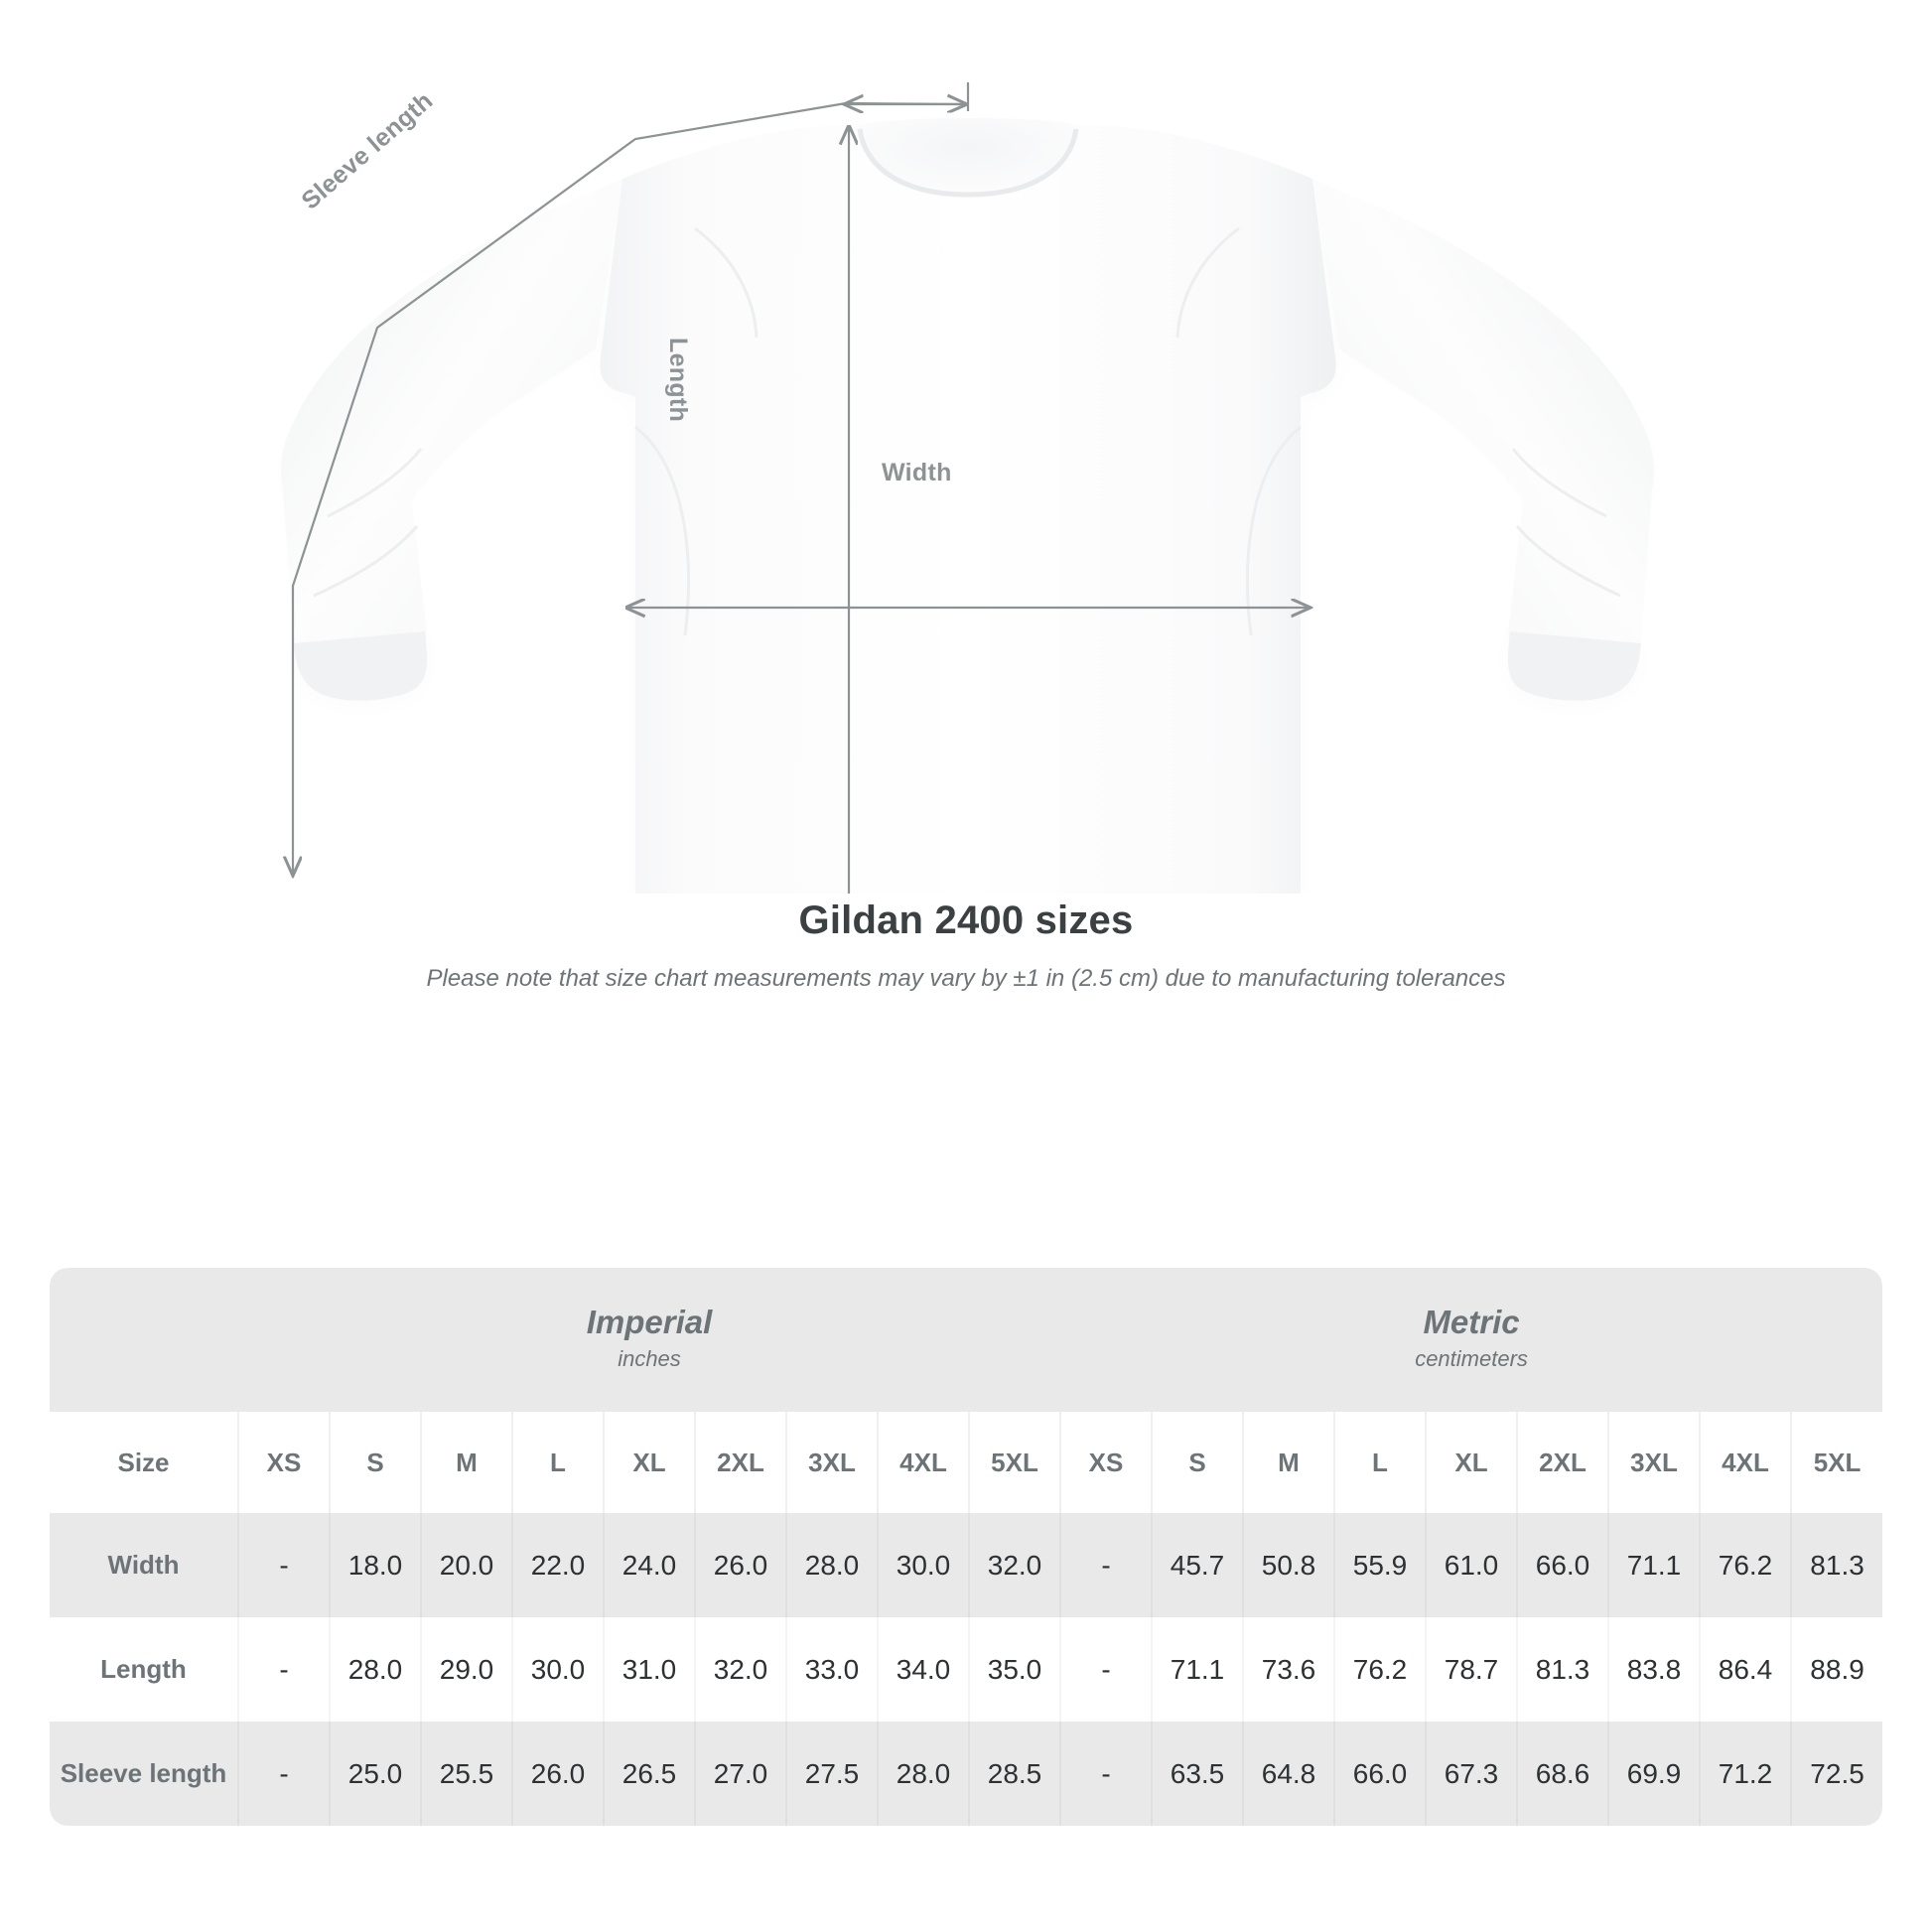  What do you see at coordinates (466, 1669) in the screenshot?
I see `cell-length-imperial-m: 29.0` at bounding box center [466, 1669].